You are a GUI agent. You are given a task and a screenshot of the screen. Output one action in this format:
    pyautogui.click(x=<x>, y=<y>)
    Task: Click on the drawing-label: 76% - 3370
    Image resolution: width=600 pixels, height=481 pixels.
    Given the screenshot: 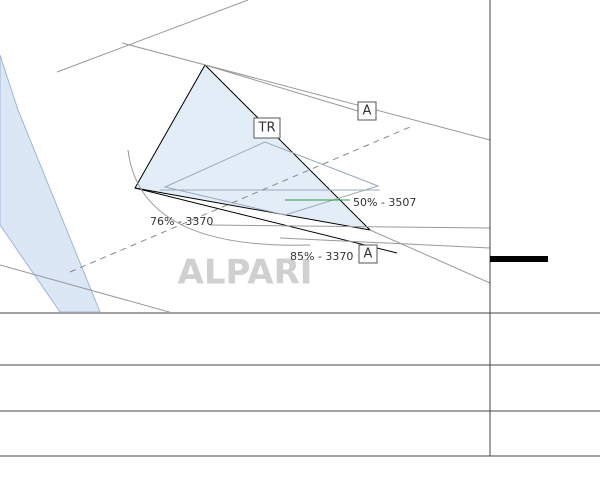 What is the action you would take?
    pyautogui.click(x=181, y=221)
    